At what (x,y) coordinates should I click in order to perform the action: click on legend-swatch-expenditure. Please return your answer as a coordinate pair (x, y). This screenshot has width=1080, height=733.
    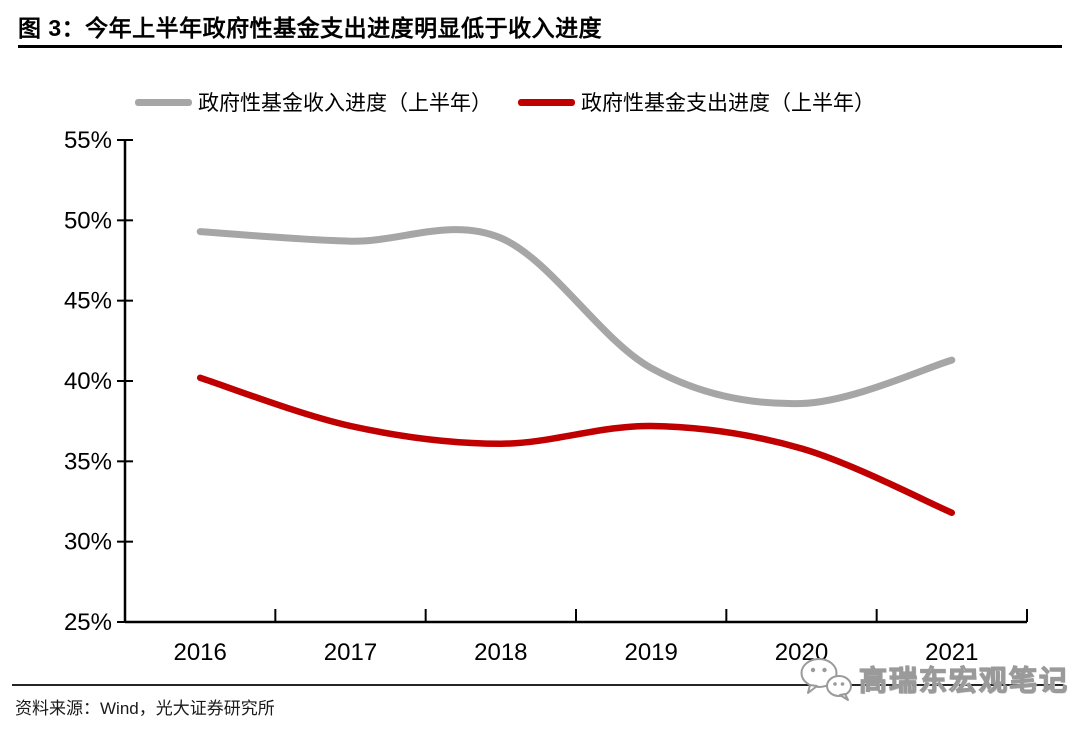
    Looking at the image, I should click on (546, 102).